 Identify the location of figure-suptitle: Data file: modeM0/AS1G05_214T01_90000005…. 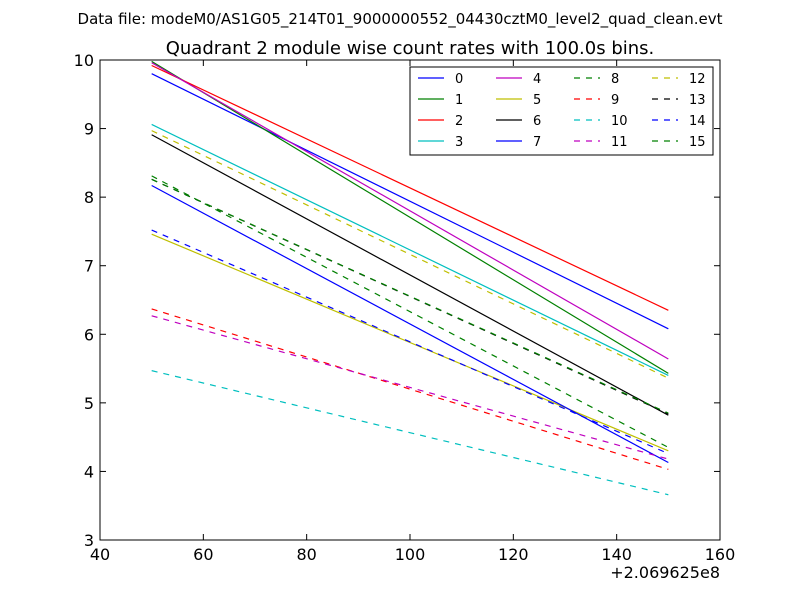
(400, 19).